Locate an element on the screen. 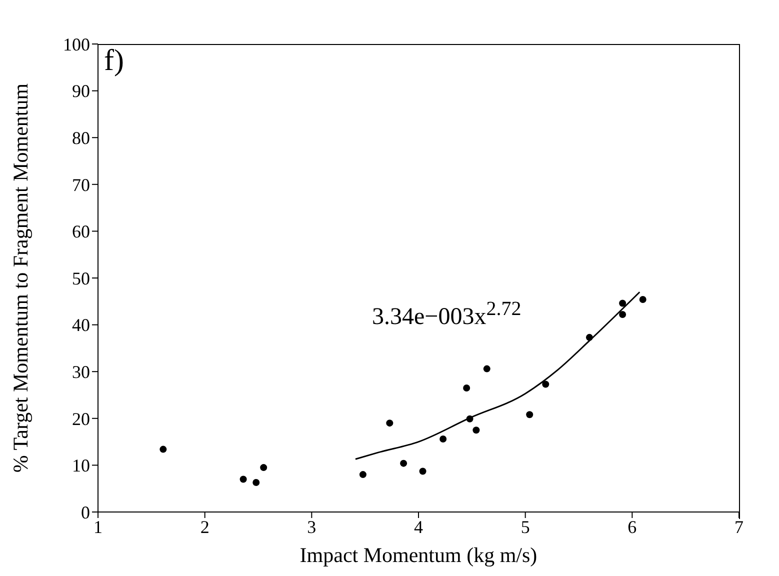 The height and width of the screenshot is (576, 779). x-tick-label: 4 is located at coordinates (418, 526).